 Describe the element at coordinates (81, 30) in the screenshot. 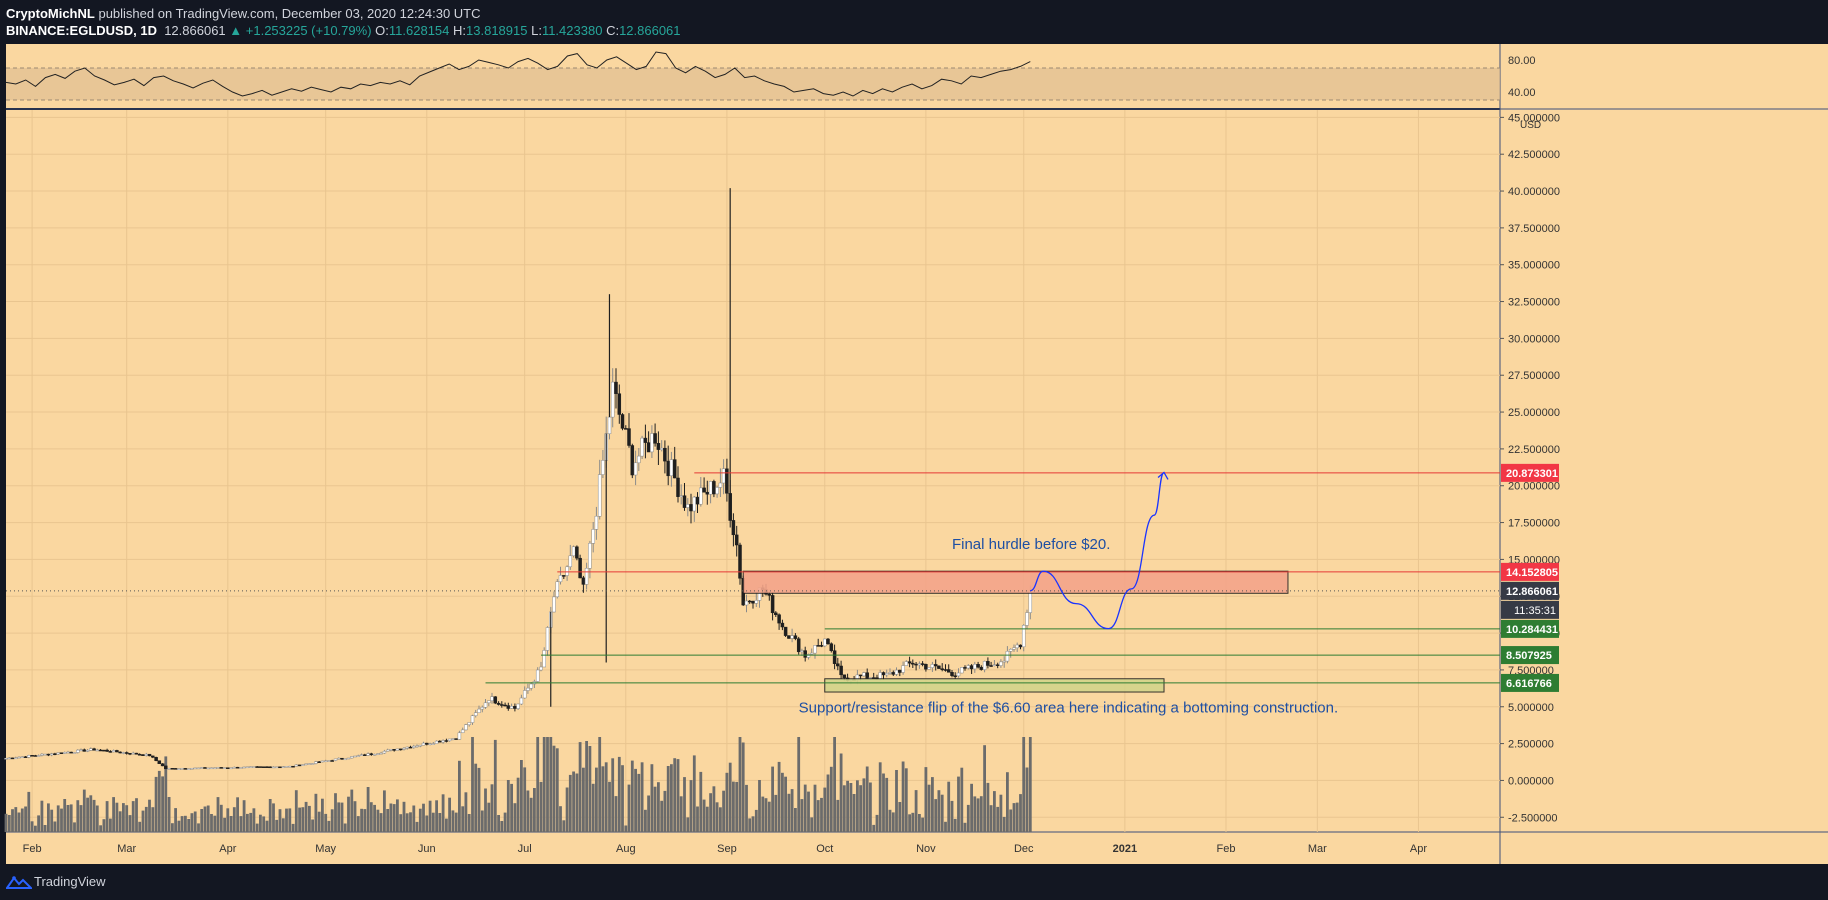

I see `symbol-name: BINANCE:EGLDUSD, 1D` at that location.